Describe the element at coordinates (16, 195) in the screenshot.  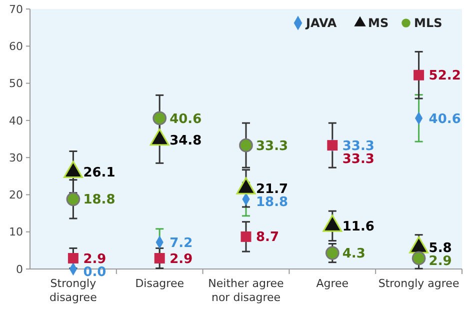
I see `y-tick-label: 20` at that location.